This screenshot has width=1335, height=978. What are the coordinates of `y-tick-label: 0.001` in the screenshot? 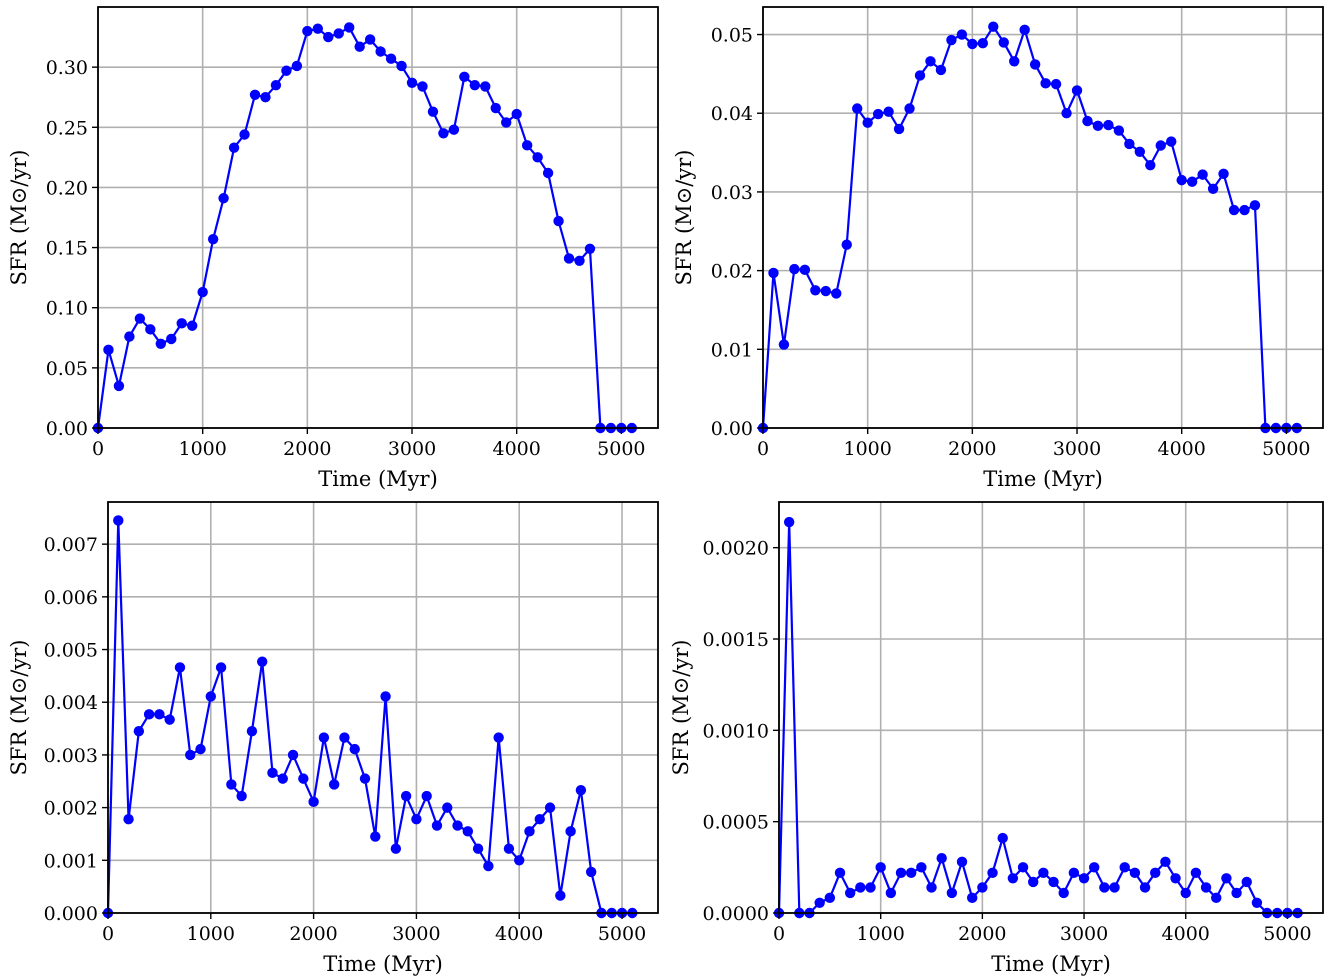 It's located at (71, 861).